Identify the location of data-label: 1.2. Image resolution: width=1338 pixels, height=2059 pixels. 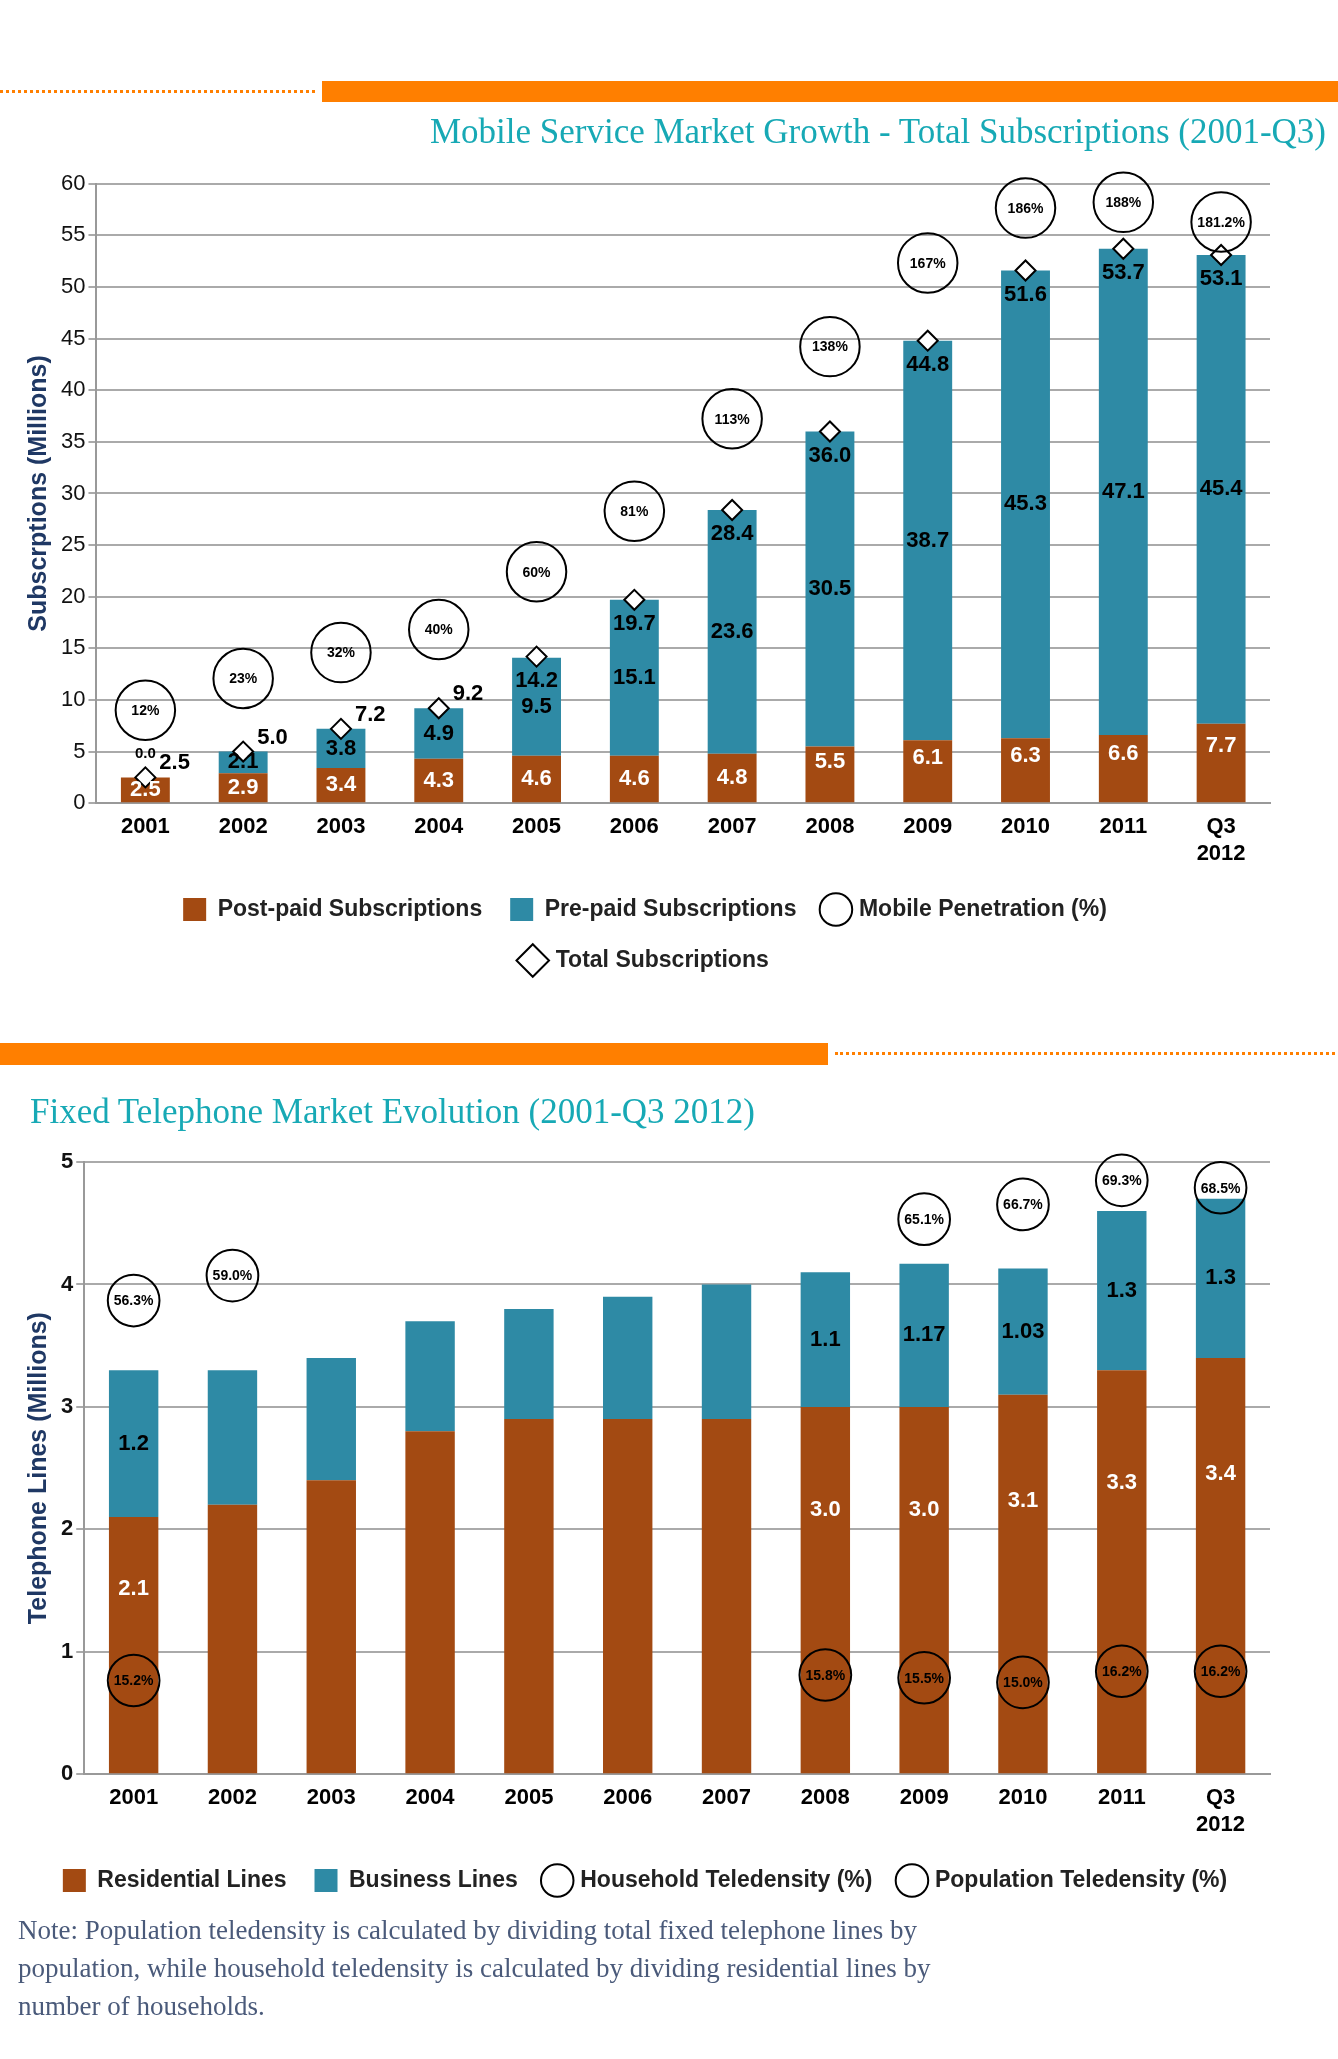
(133, 1442).